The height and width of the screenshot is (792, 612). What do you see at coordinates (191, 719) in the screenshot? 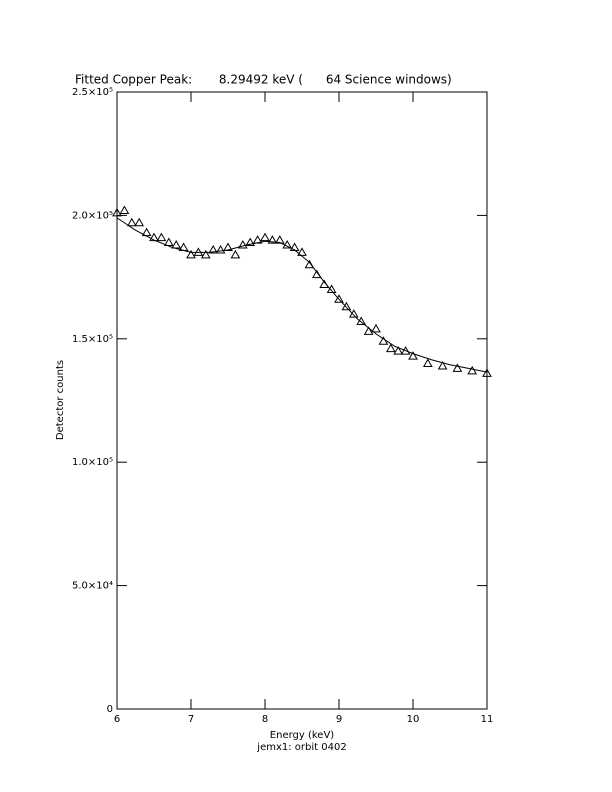
I see `x-tick-label: 7` at bounding box center [191, 719].